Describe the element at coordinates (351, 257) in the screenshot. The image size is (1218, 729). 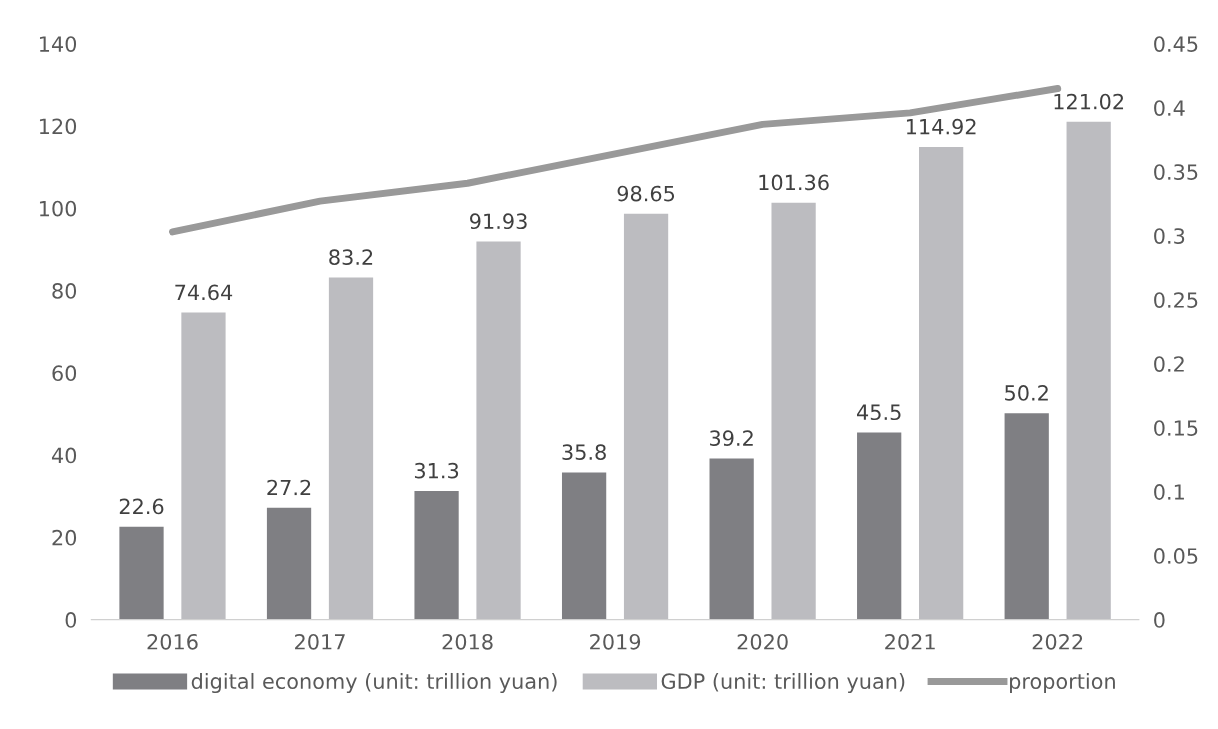
I see `data-label: 83.2` at that location.